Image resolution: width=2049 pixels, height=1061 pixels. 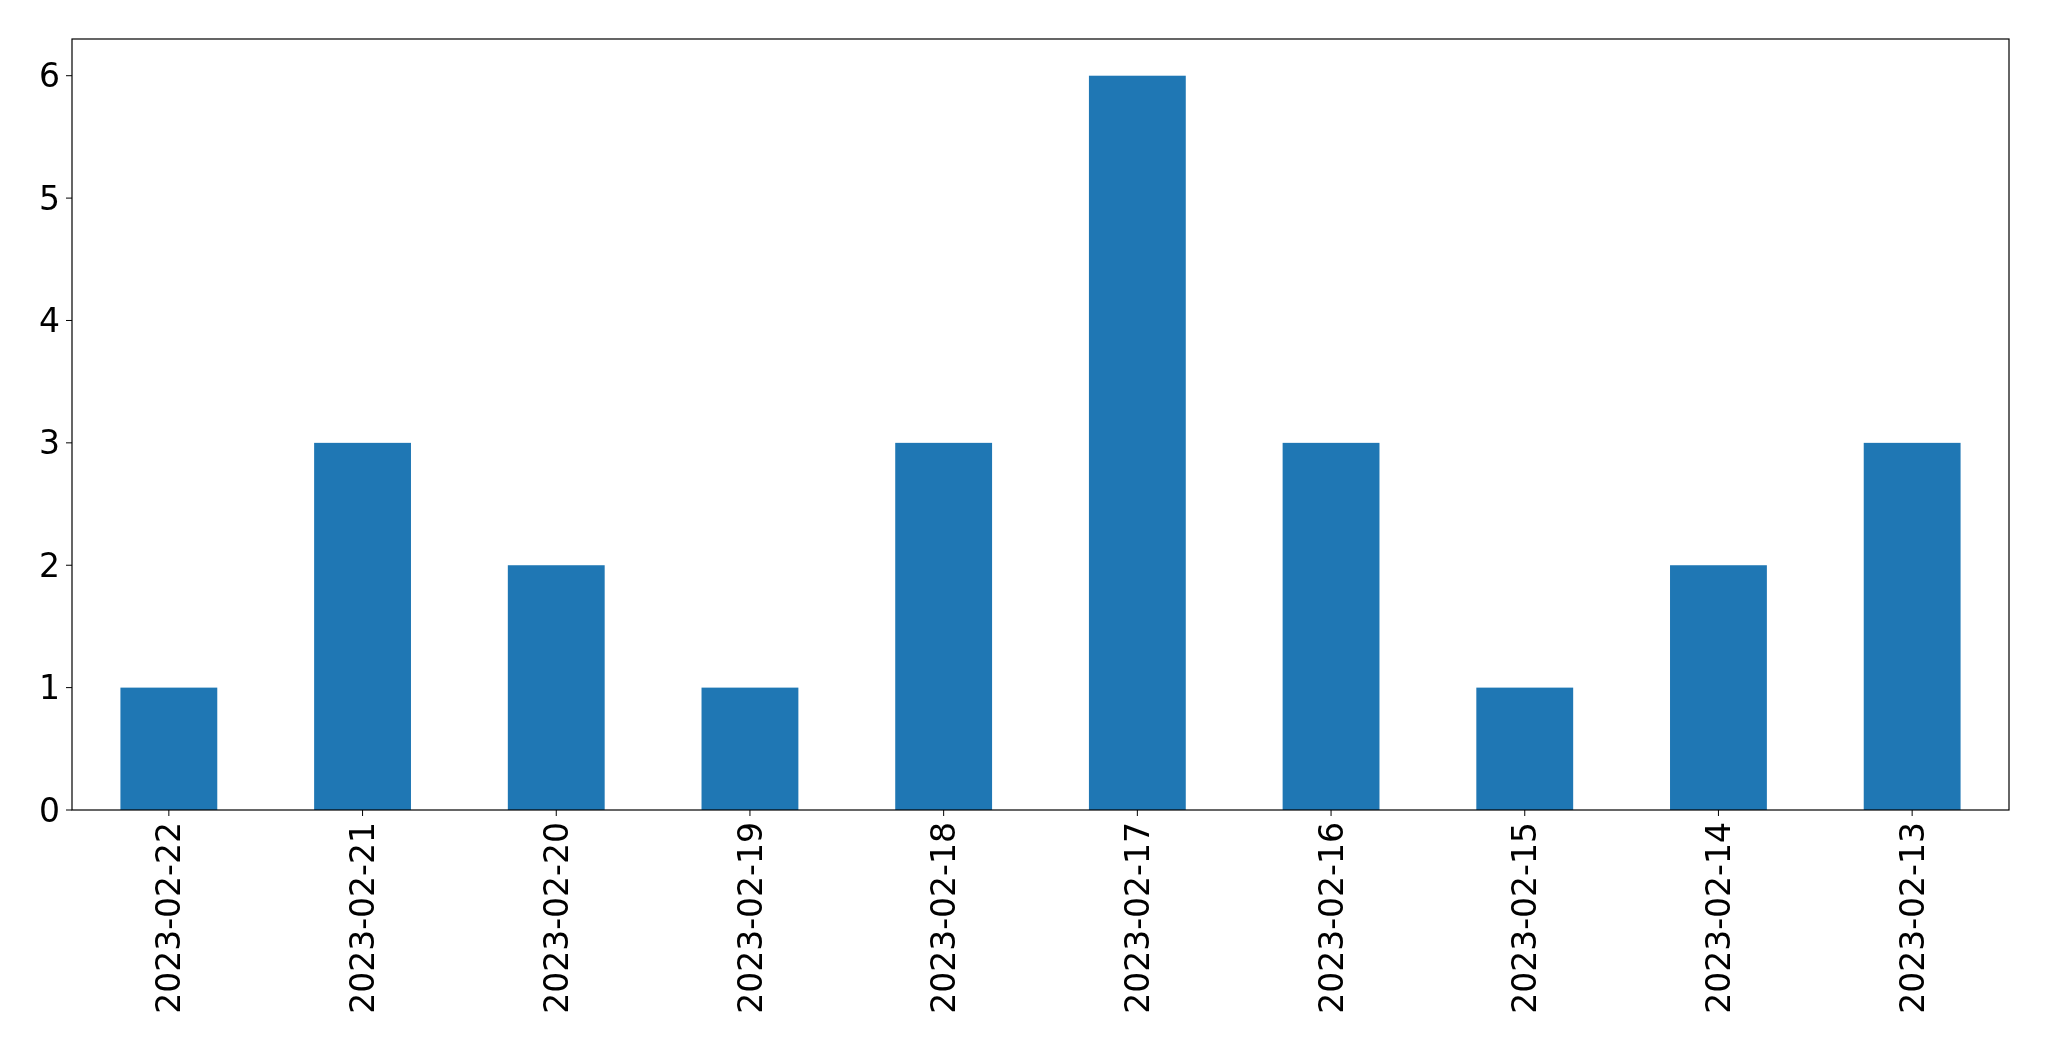 What do you see at coordinates (1525, 918) in the screenshot?
I see `x-tick-label: 2023-02-15` at bounding box center [1525, 918].